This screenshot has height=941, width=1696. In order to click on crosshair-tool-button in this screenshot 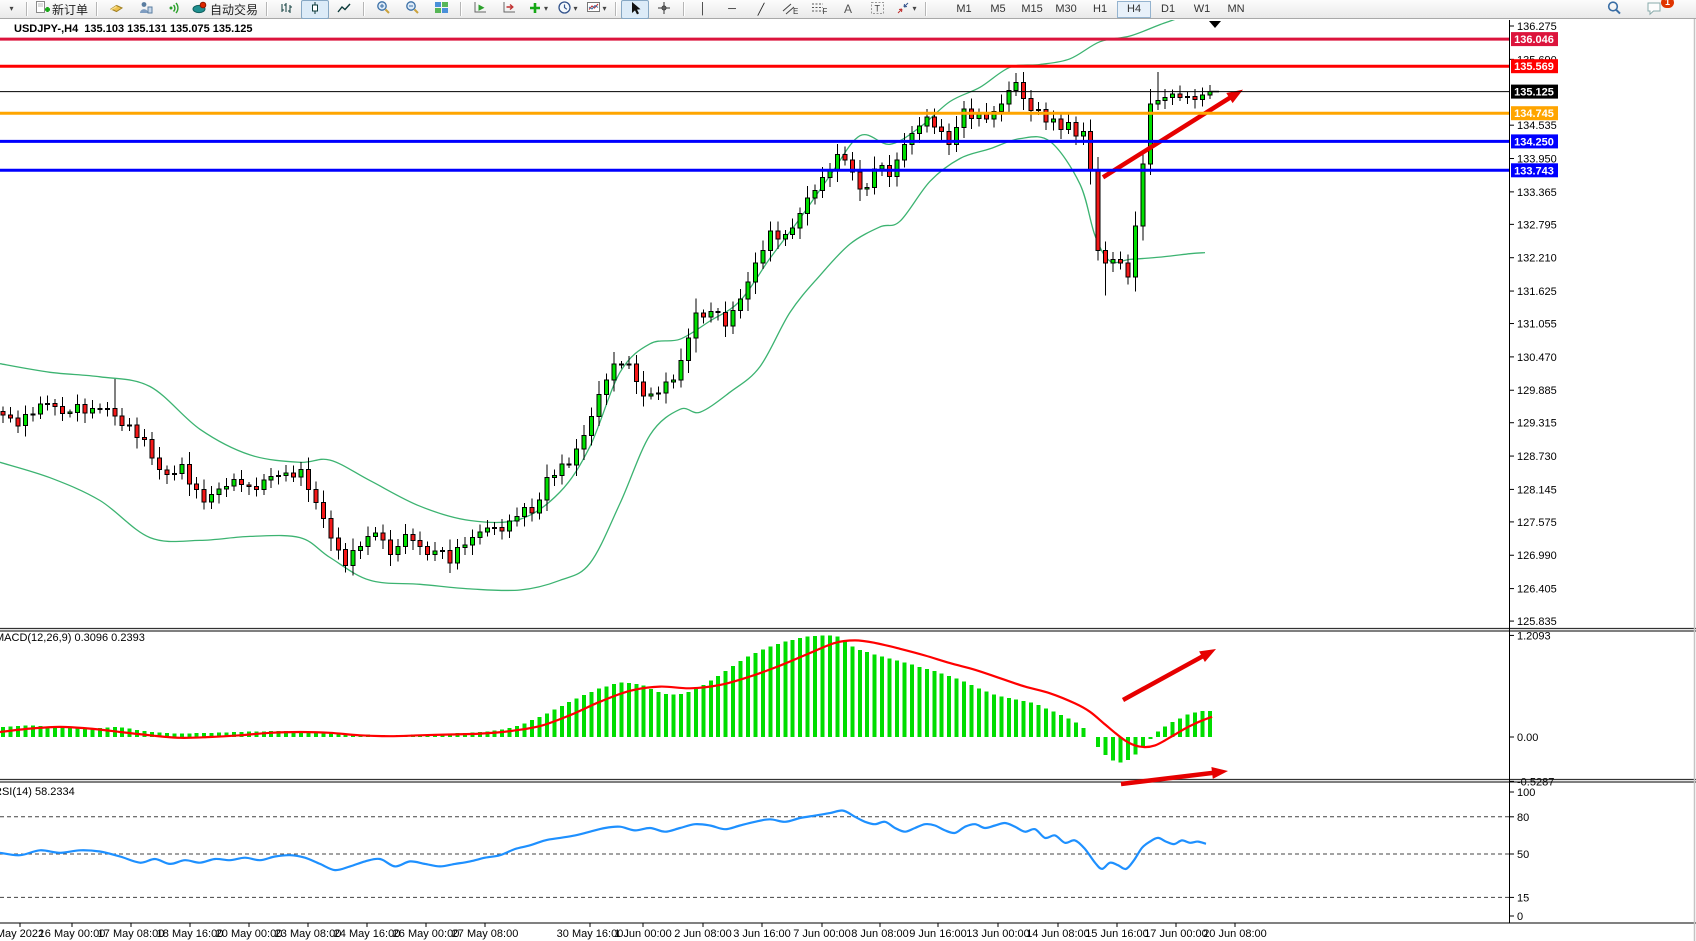, I will do `click(664, 9)`.